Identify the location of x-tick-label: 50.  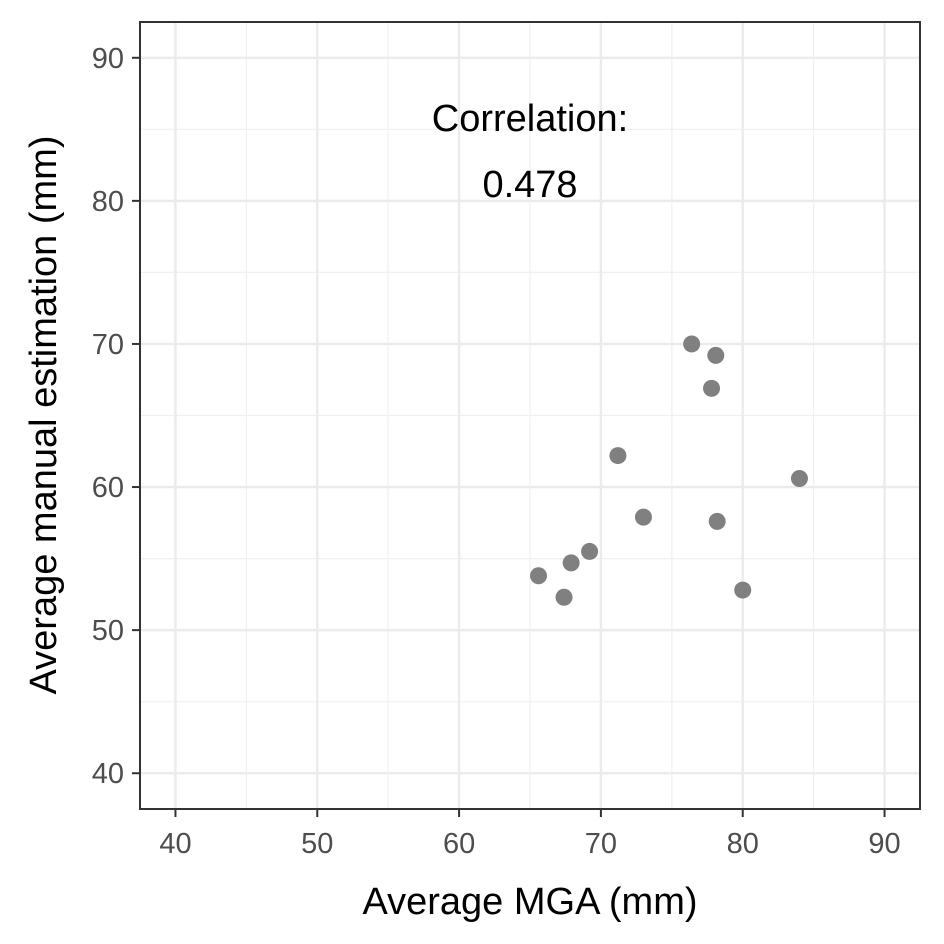
(317, 844).